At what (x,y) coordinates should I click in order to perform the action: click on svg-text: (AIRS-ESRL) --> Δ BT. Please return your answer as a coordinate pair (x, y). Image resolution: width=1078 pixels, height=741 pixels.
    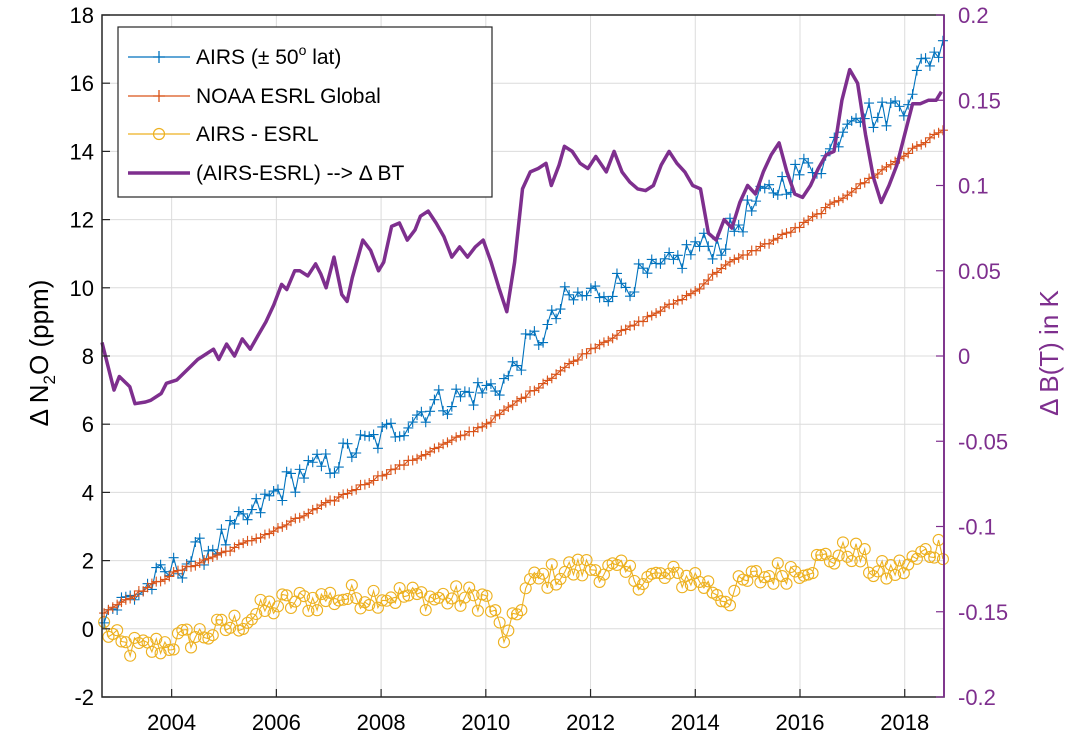
    Looking at the image, I should click on (300, 173).